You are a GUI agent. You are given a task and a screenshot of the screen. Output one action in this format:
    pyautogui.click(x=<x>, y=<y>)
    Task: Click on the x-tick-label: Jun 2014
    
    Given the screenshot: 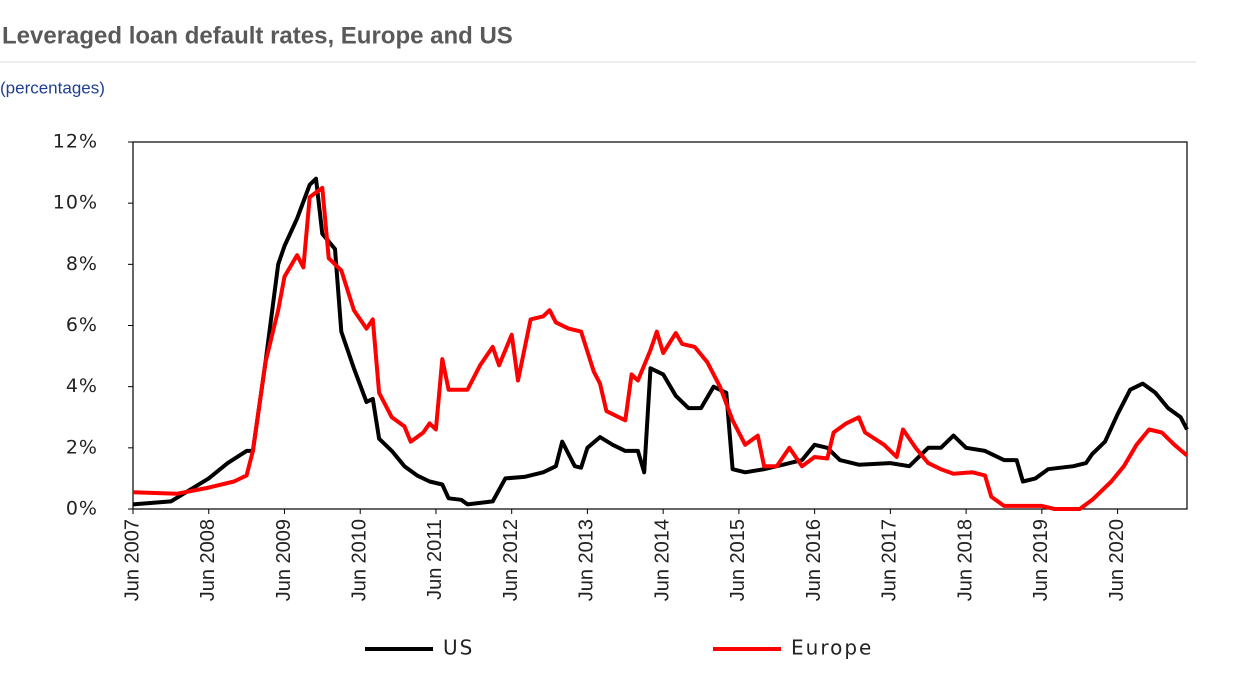 What is the action you would take?
    pyautogui.click(x=662, y=560)
    